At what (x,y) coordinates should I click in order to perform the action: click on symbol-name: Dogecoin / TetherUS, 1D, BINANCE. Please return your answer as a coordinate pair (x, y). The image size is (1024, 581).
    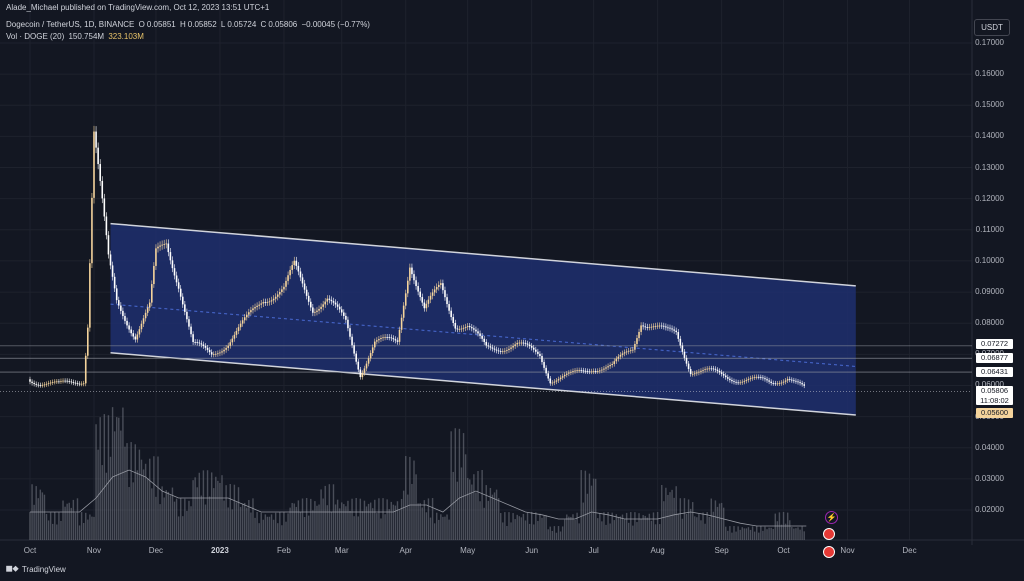
    Looking at the image, I should click on (70, 24).